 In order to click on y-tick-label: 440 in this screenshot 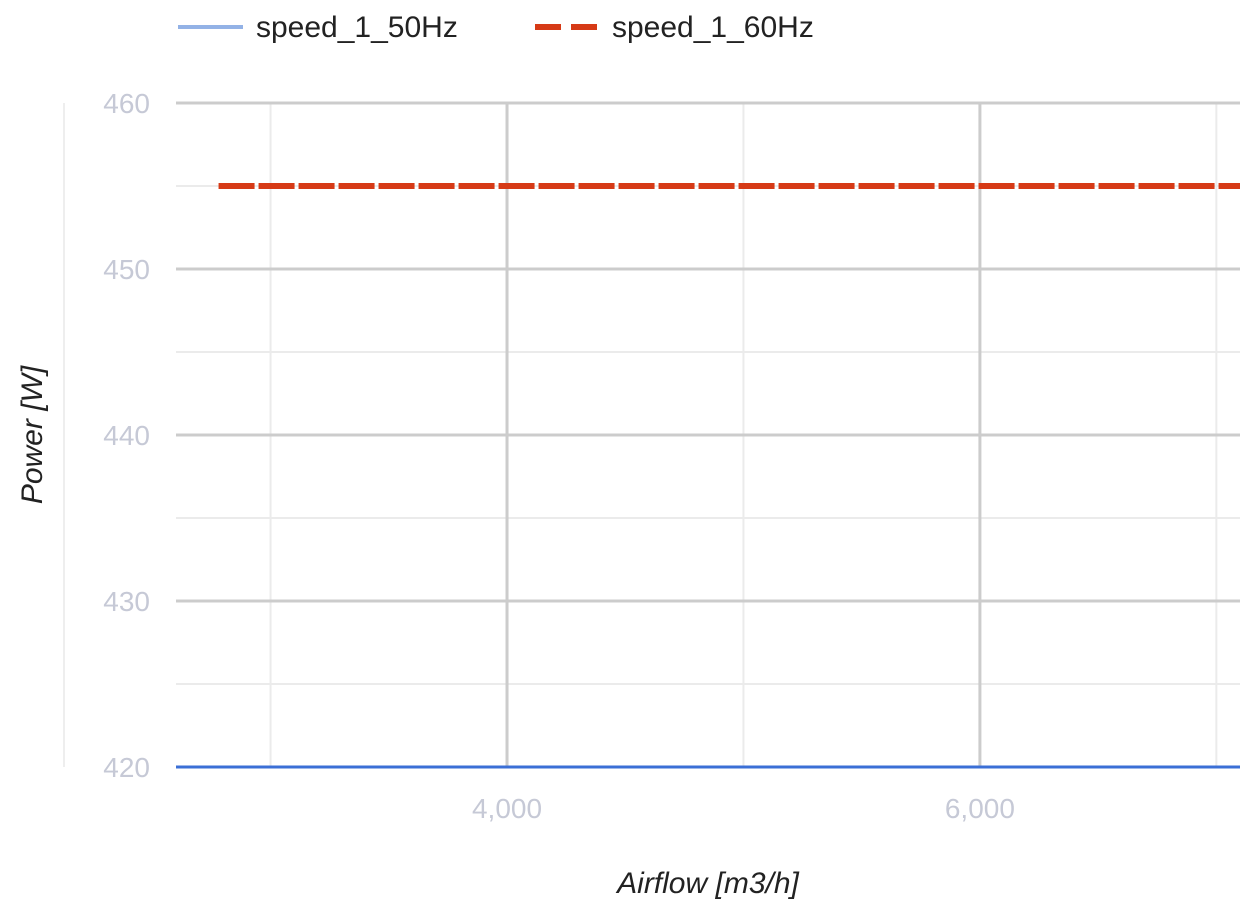, I will do `click(126, 435)`.